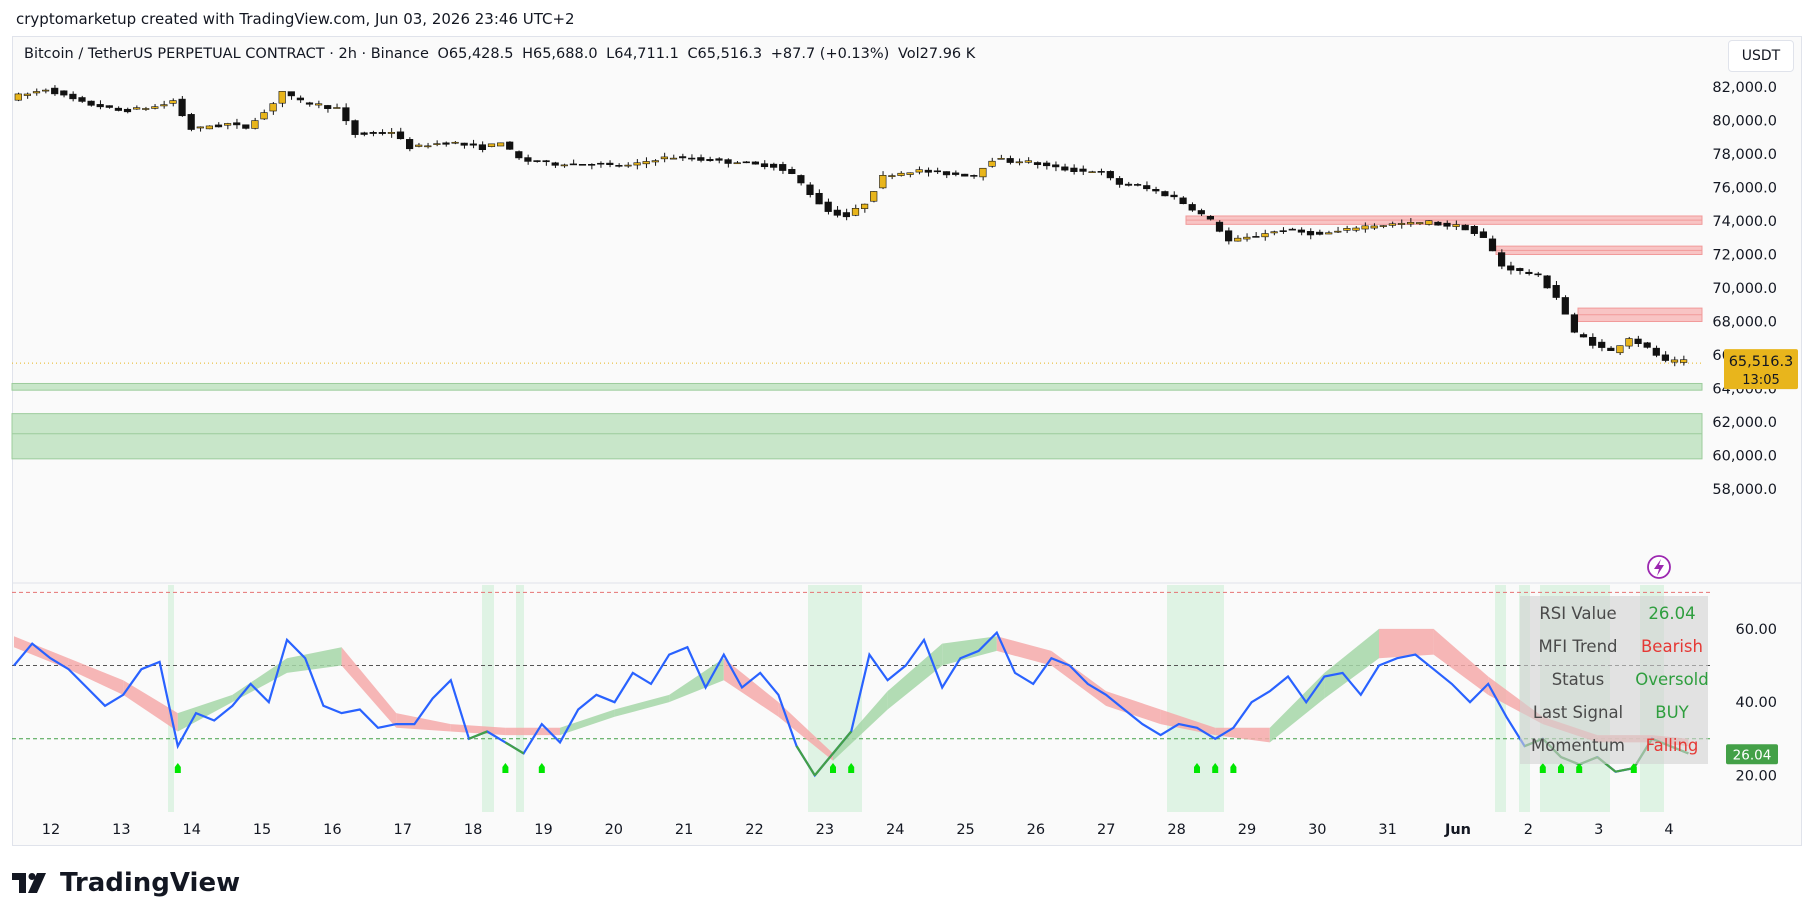  Describe the element at coordinates (965, 830) in the screenshot. I see `time-tick-label: 25` at that location.